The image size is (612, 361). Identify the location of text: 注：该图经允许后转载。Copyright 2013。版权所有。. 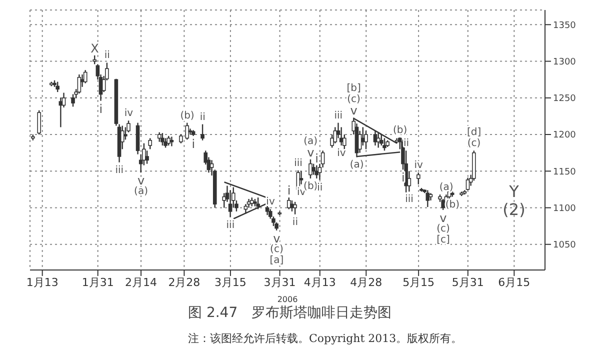
(325, 338).